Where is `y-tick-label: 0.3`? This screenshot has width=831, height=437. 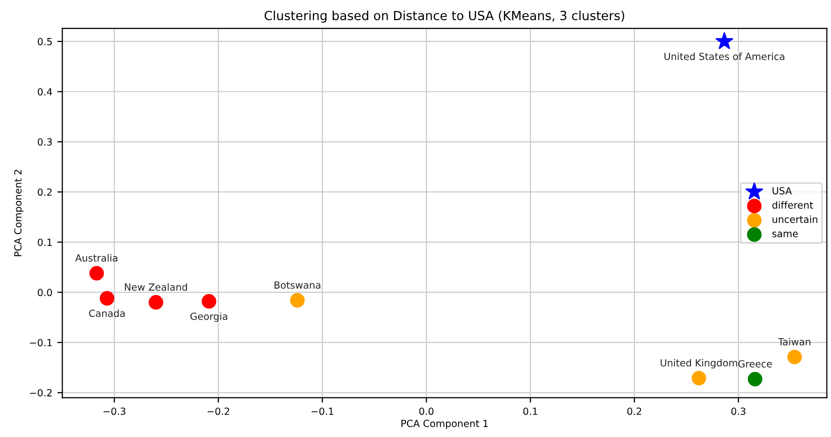 y-tick-label: 0.3 is located at coordinates (45, 142).